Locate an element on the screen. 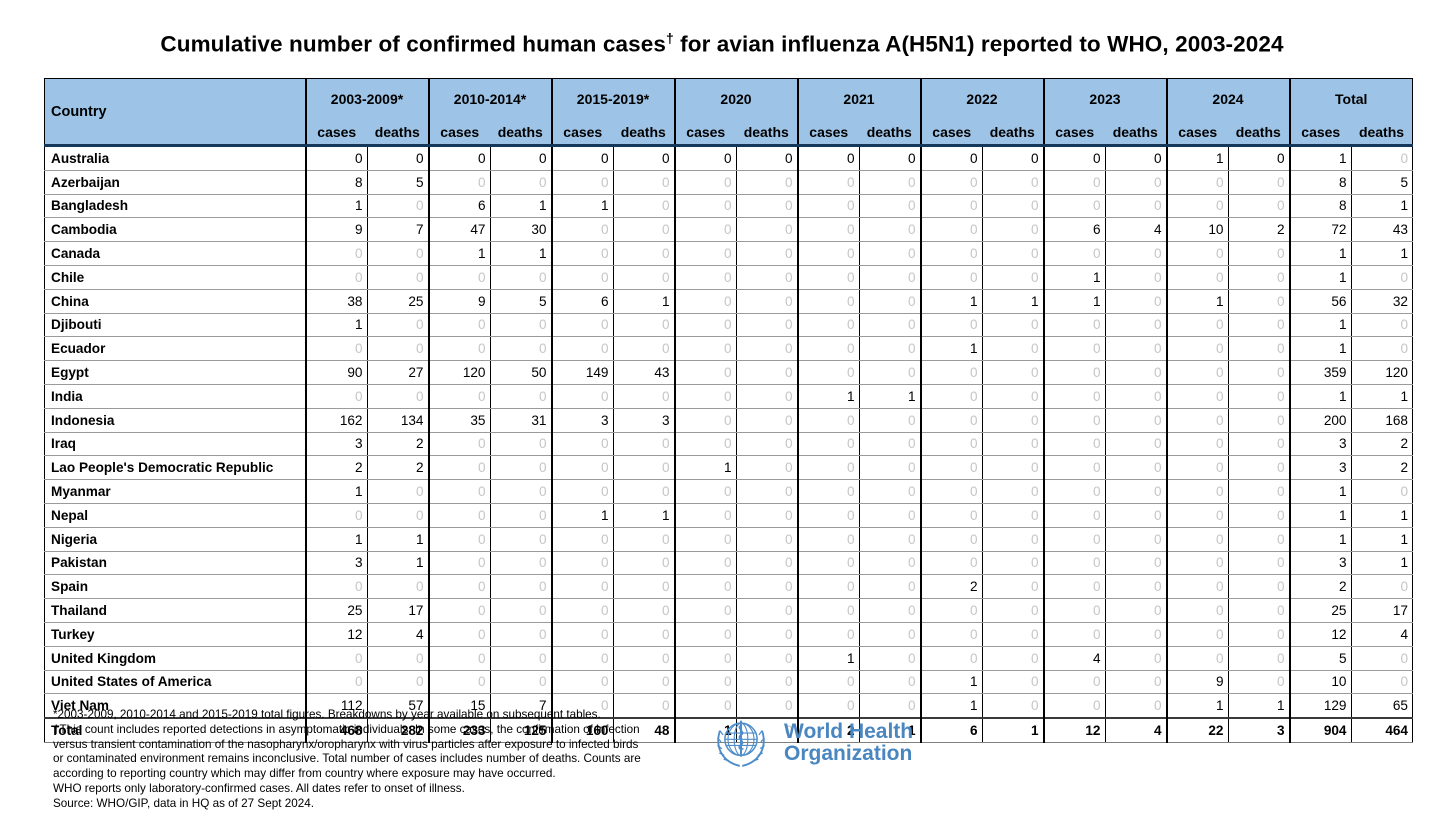 This screenshot has width=1444, height=828. country-cell: United States of America is located at coordinates (175, 682).